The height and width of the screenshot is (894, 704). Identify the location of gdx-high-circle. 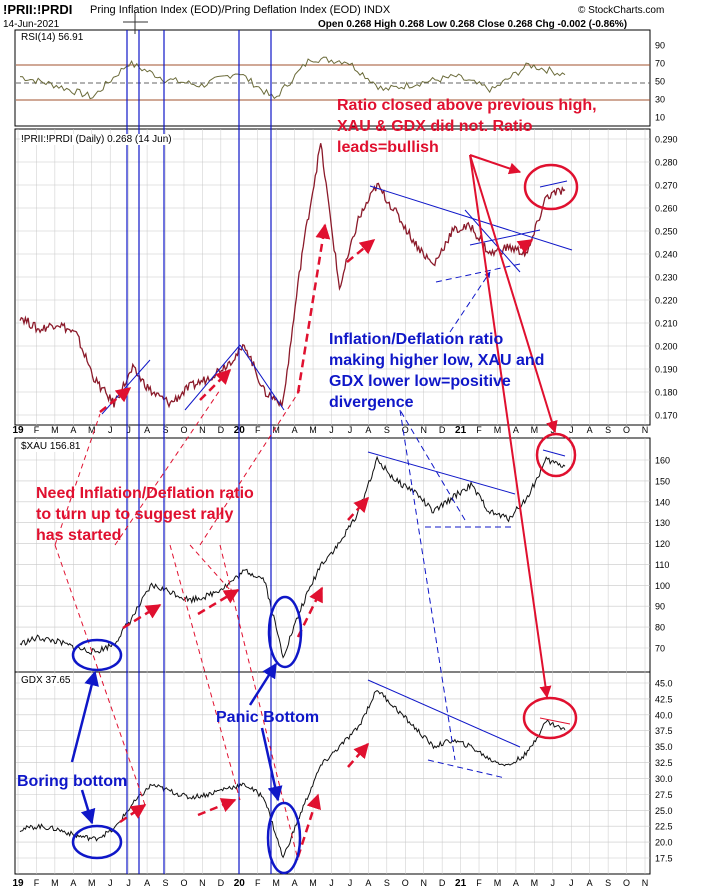
(550, 718).